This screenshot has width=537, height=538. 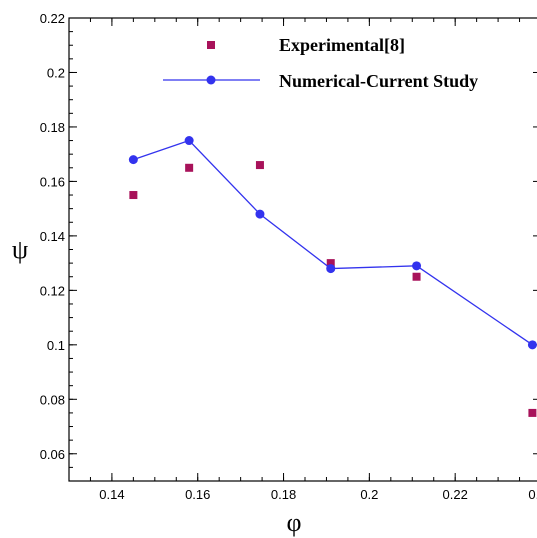 I want to click on x-tick-label: 0.22, so click(x=455, y=494).